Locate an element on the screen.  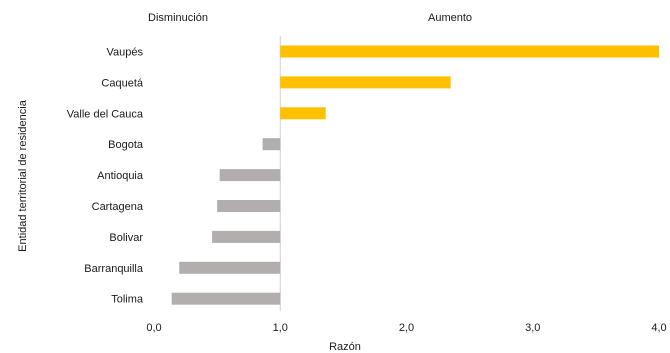
bar-cartagena is located at coordinates (249, 206).